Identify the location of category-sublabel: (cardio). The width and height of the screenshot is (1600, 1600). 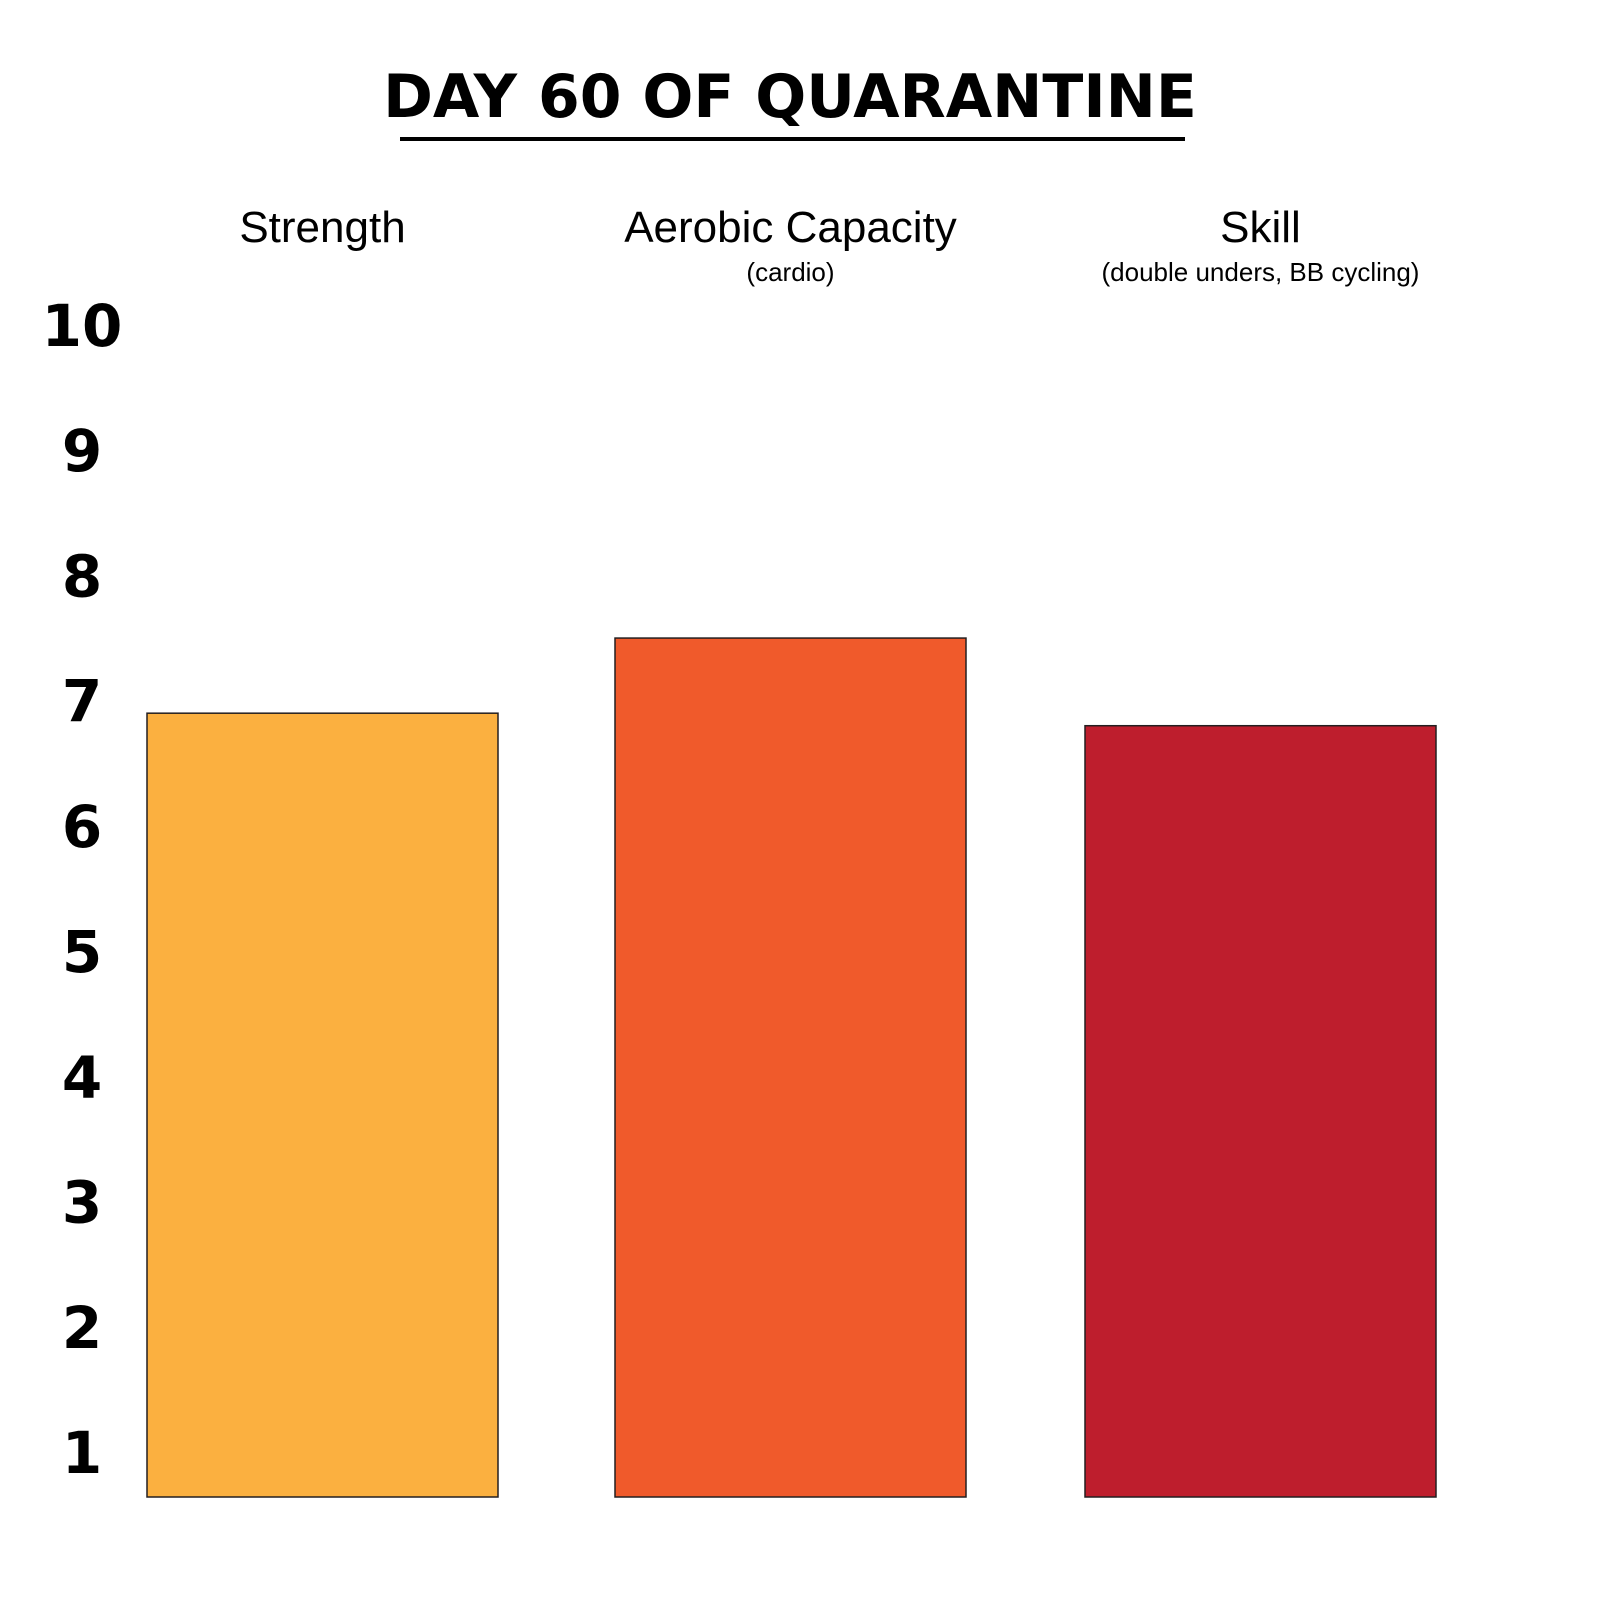
(790, 272).